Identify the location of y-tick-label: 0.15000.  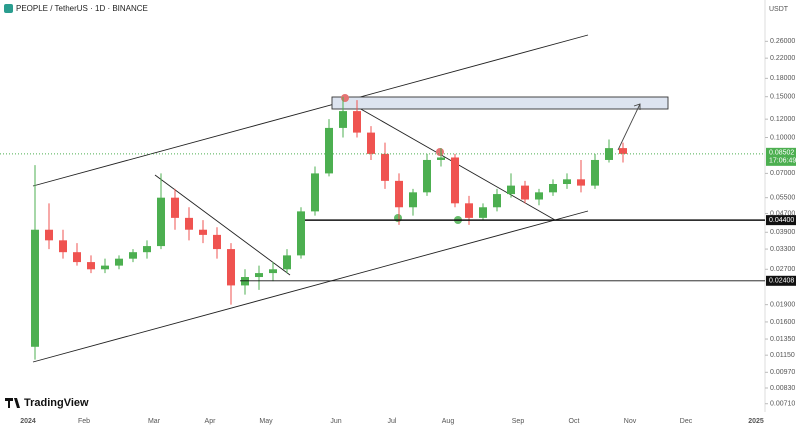
(782, 97).